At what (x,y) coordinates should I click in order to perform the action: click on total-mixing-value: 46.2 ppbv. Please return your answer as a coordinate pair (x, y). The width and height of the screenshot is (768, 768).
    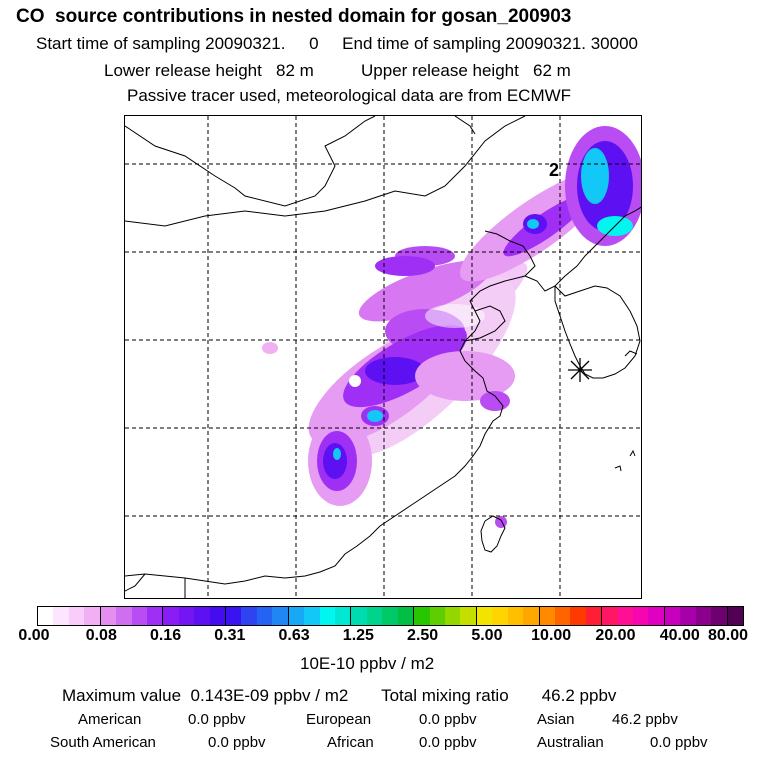
    Looking at the image, I should click on (579, 695).